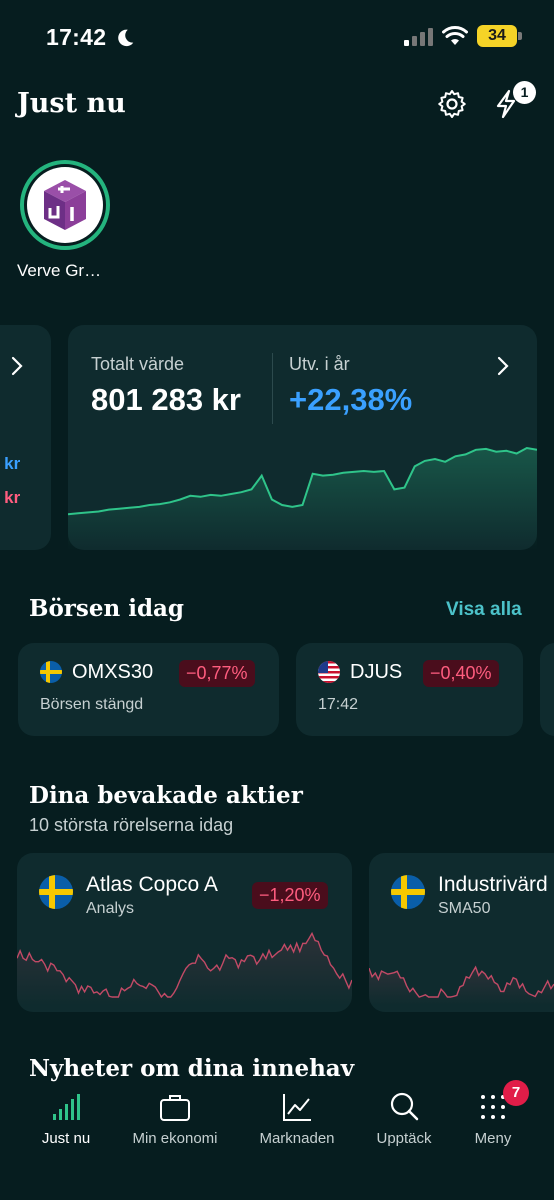 Image resolution: width=554 pixels, height=1200 pixels. Describe the element at coordinates (338, 704) in the screenshot. I see `index-status: 17:42` at that location.